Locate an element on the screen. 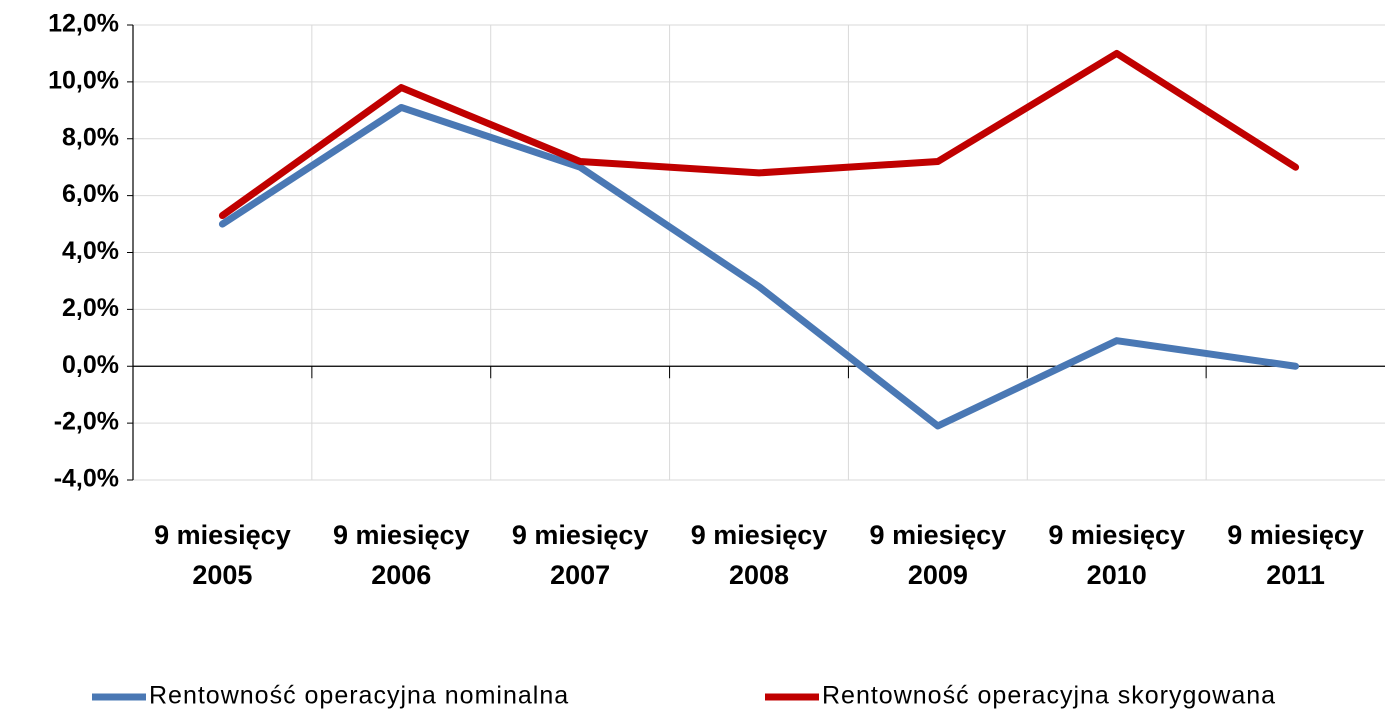 Image resolution: width=1387 pixels, height=715 pixels. y-tick-label: 12,0% is located at coordinates (83, 24).